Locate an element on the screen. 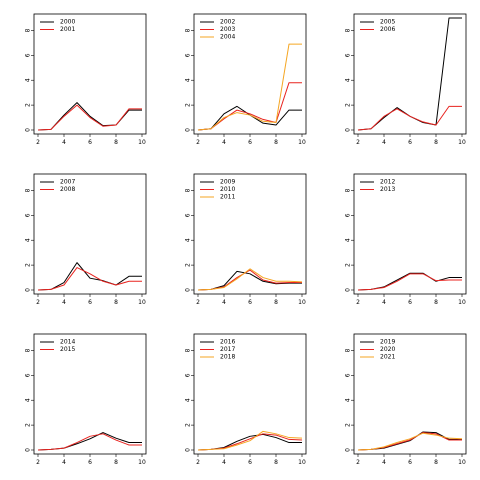 The image size is (480, 480). series-line-2020 is located at coordinates (409, 441).